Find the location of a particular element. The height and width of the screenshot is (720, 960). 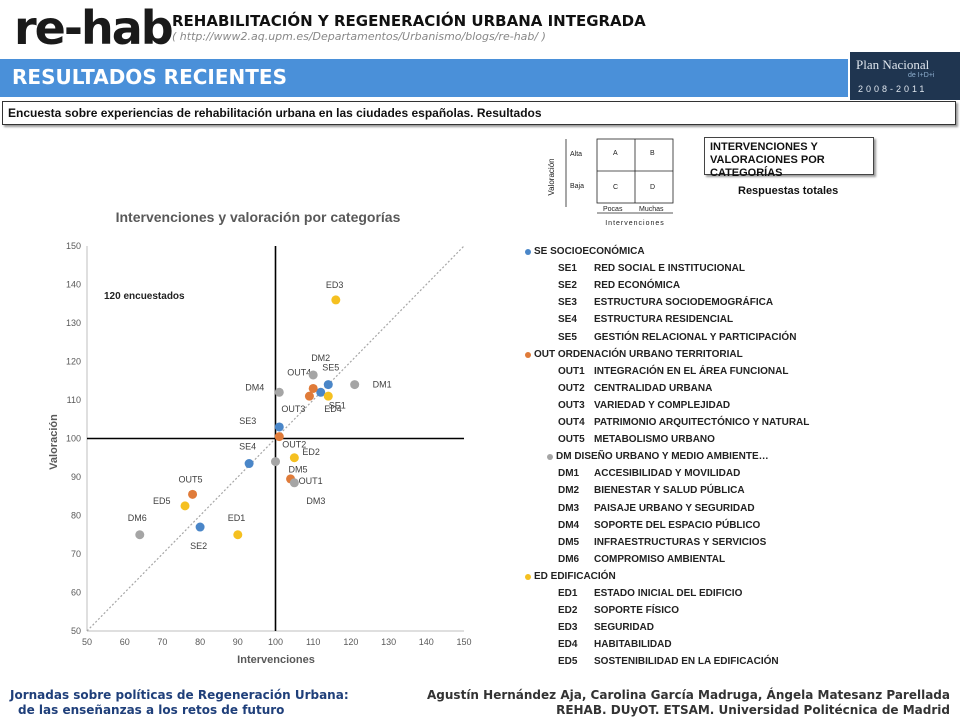

legend-dot-se is located at coordinates (528, 252).